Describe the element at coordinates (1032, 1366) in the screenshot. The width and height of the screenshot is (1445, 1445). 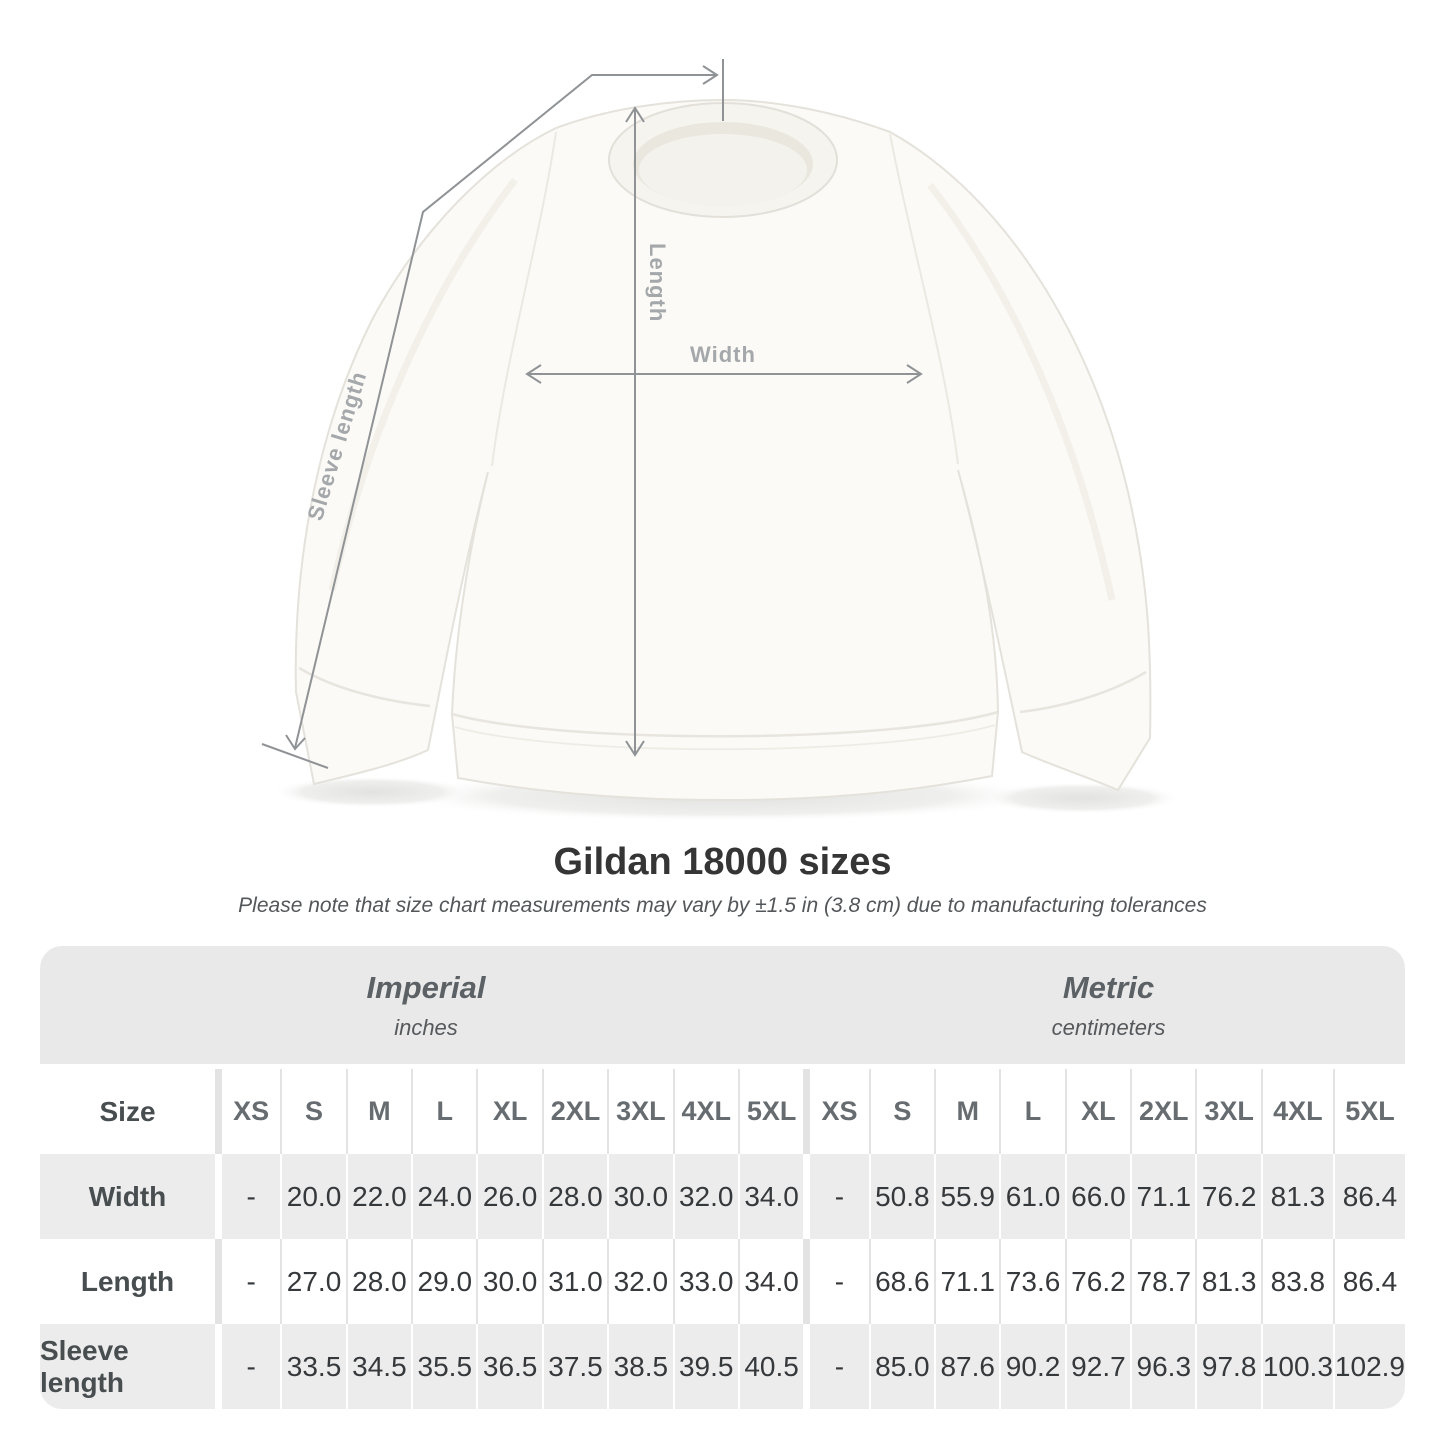
I see `sleeve-metric-l: 90.2` at that location.